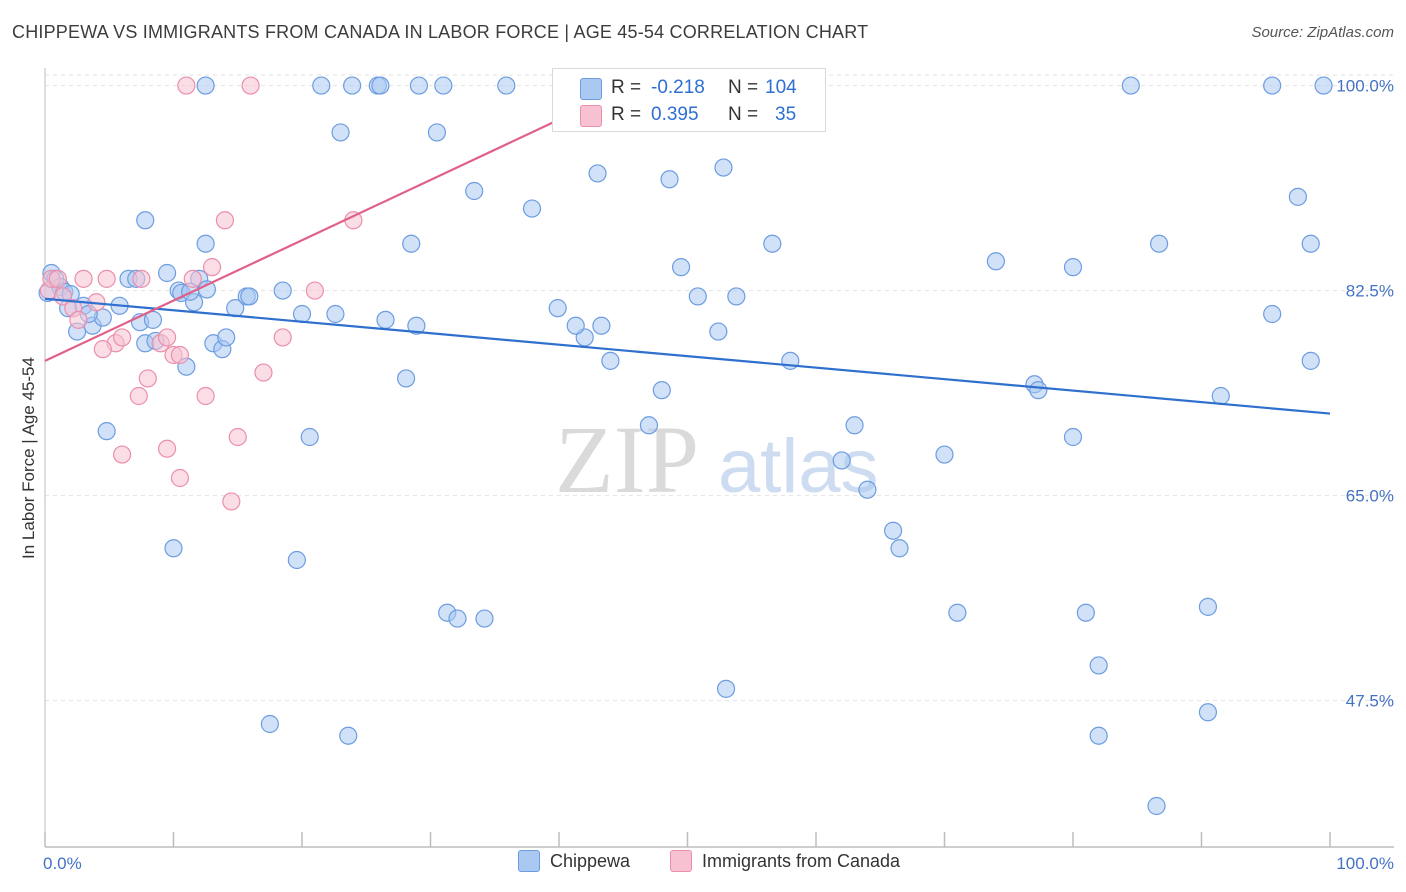 Image resolution: width=1406 pixels, height=892 pixels. I want to click on watermark-atlas: atlas, so click(798, 466).